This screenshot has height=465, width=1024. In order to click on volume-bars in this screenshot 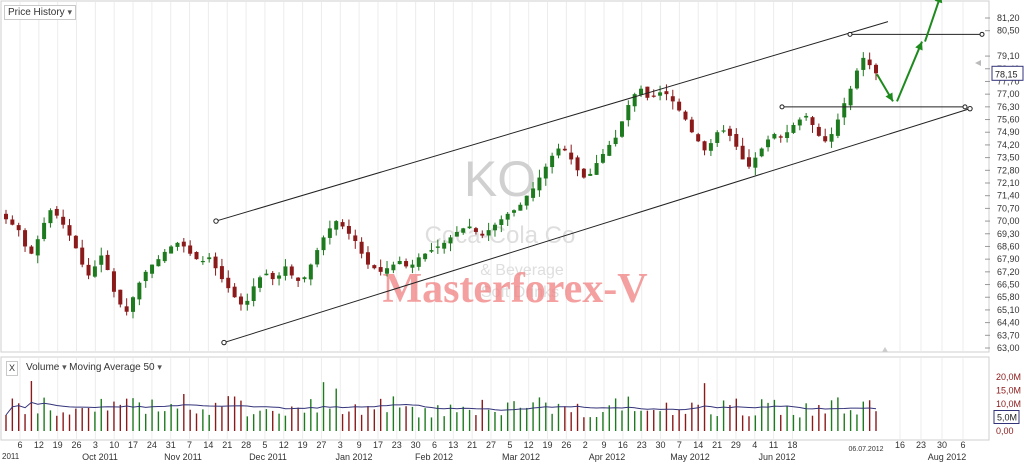, I will do `click(441, 406)`.